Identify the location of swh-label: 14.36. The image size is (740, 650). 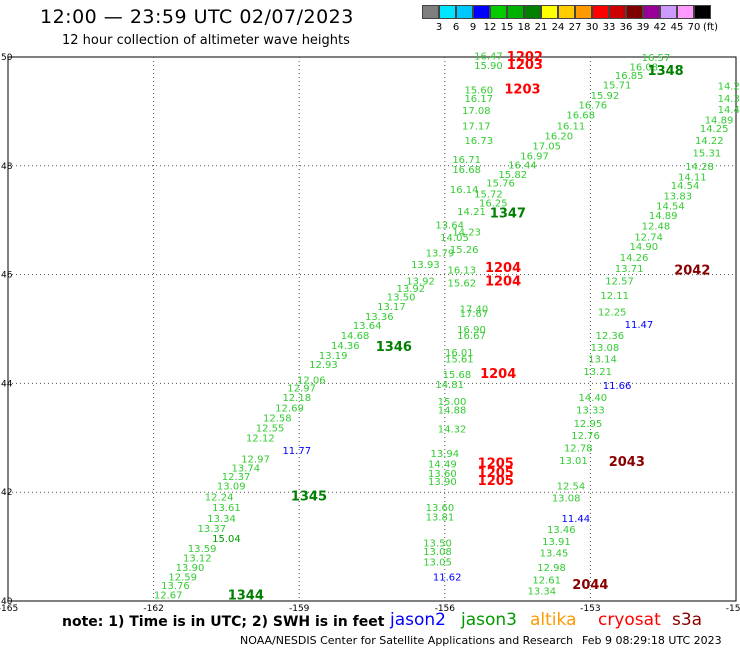
(345, 346).